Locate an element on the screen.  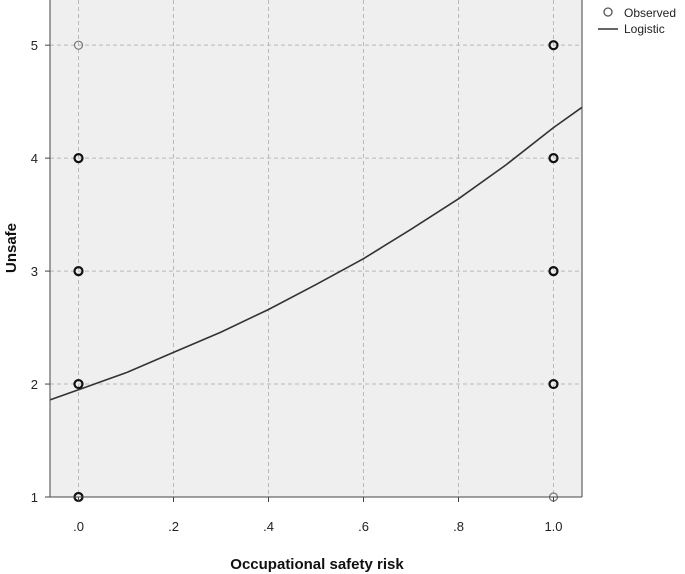
x-tick-label: .0 is located at coordinates (78, 526).